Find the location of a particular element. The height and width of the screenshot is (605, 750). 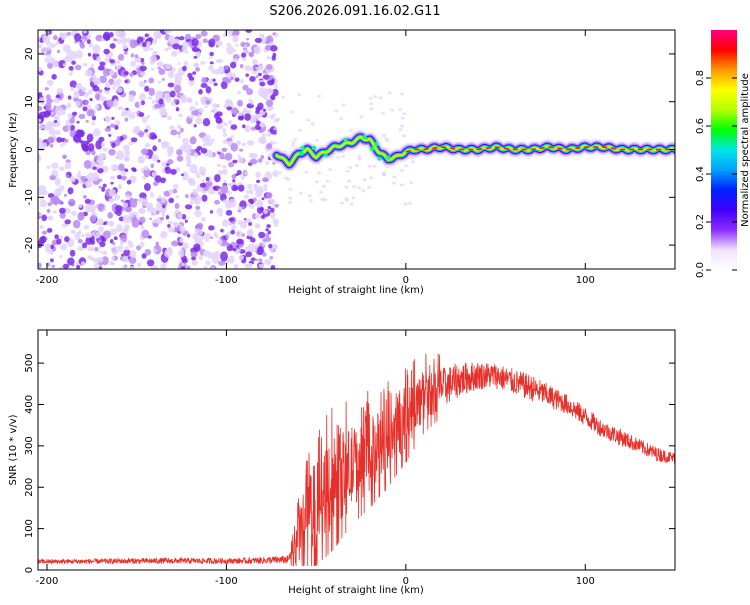

spectrogram-xtick-label: 100 is located at coordinates (585, 280).